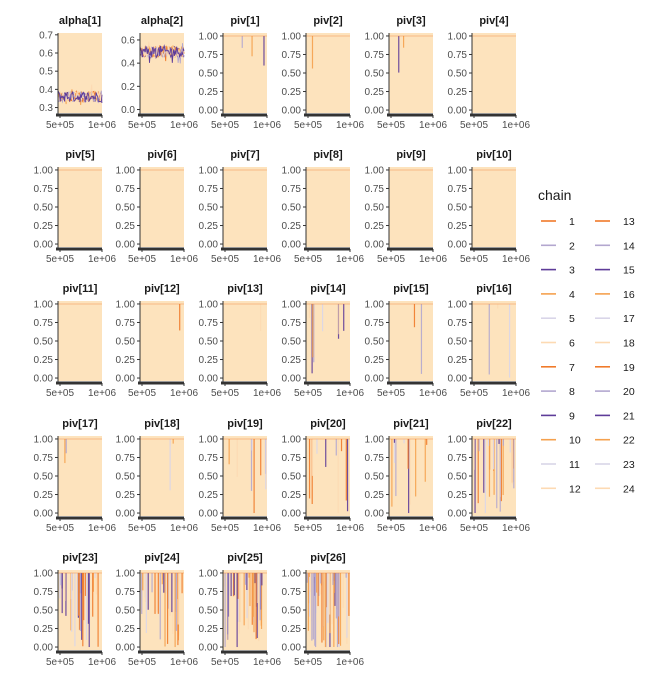  What do you see at coordinates (629, 344) in the screenshot?
I see `legend-label-chain-18: 18` at bounding box center [629, 344].